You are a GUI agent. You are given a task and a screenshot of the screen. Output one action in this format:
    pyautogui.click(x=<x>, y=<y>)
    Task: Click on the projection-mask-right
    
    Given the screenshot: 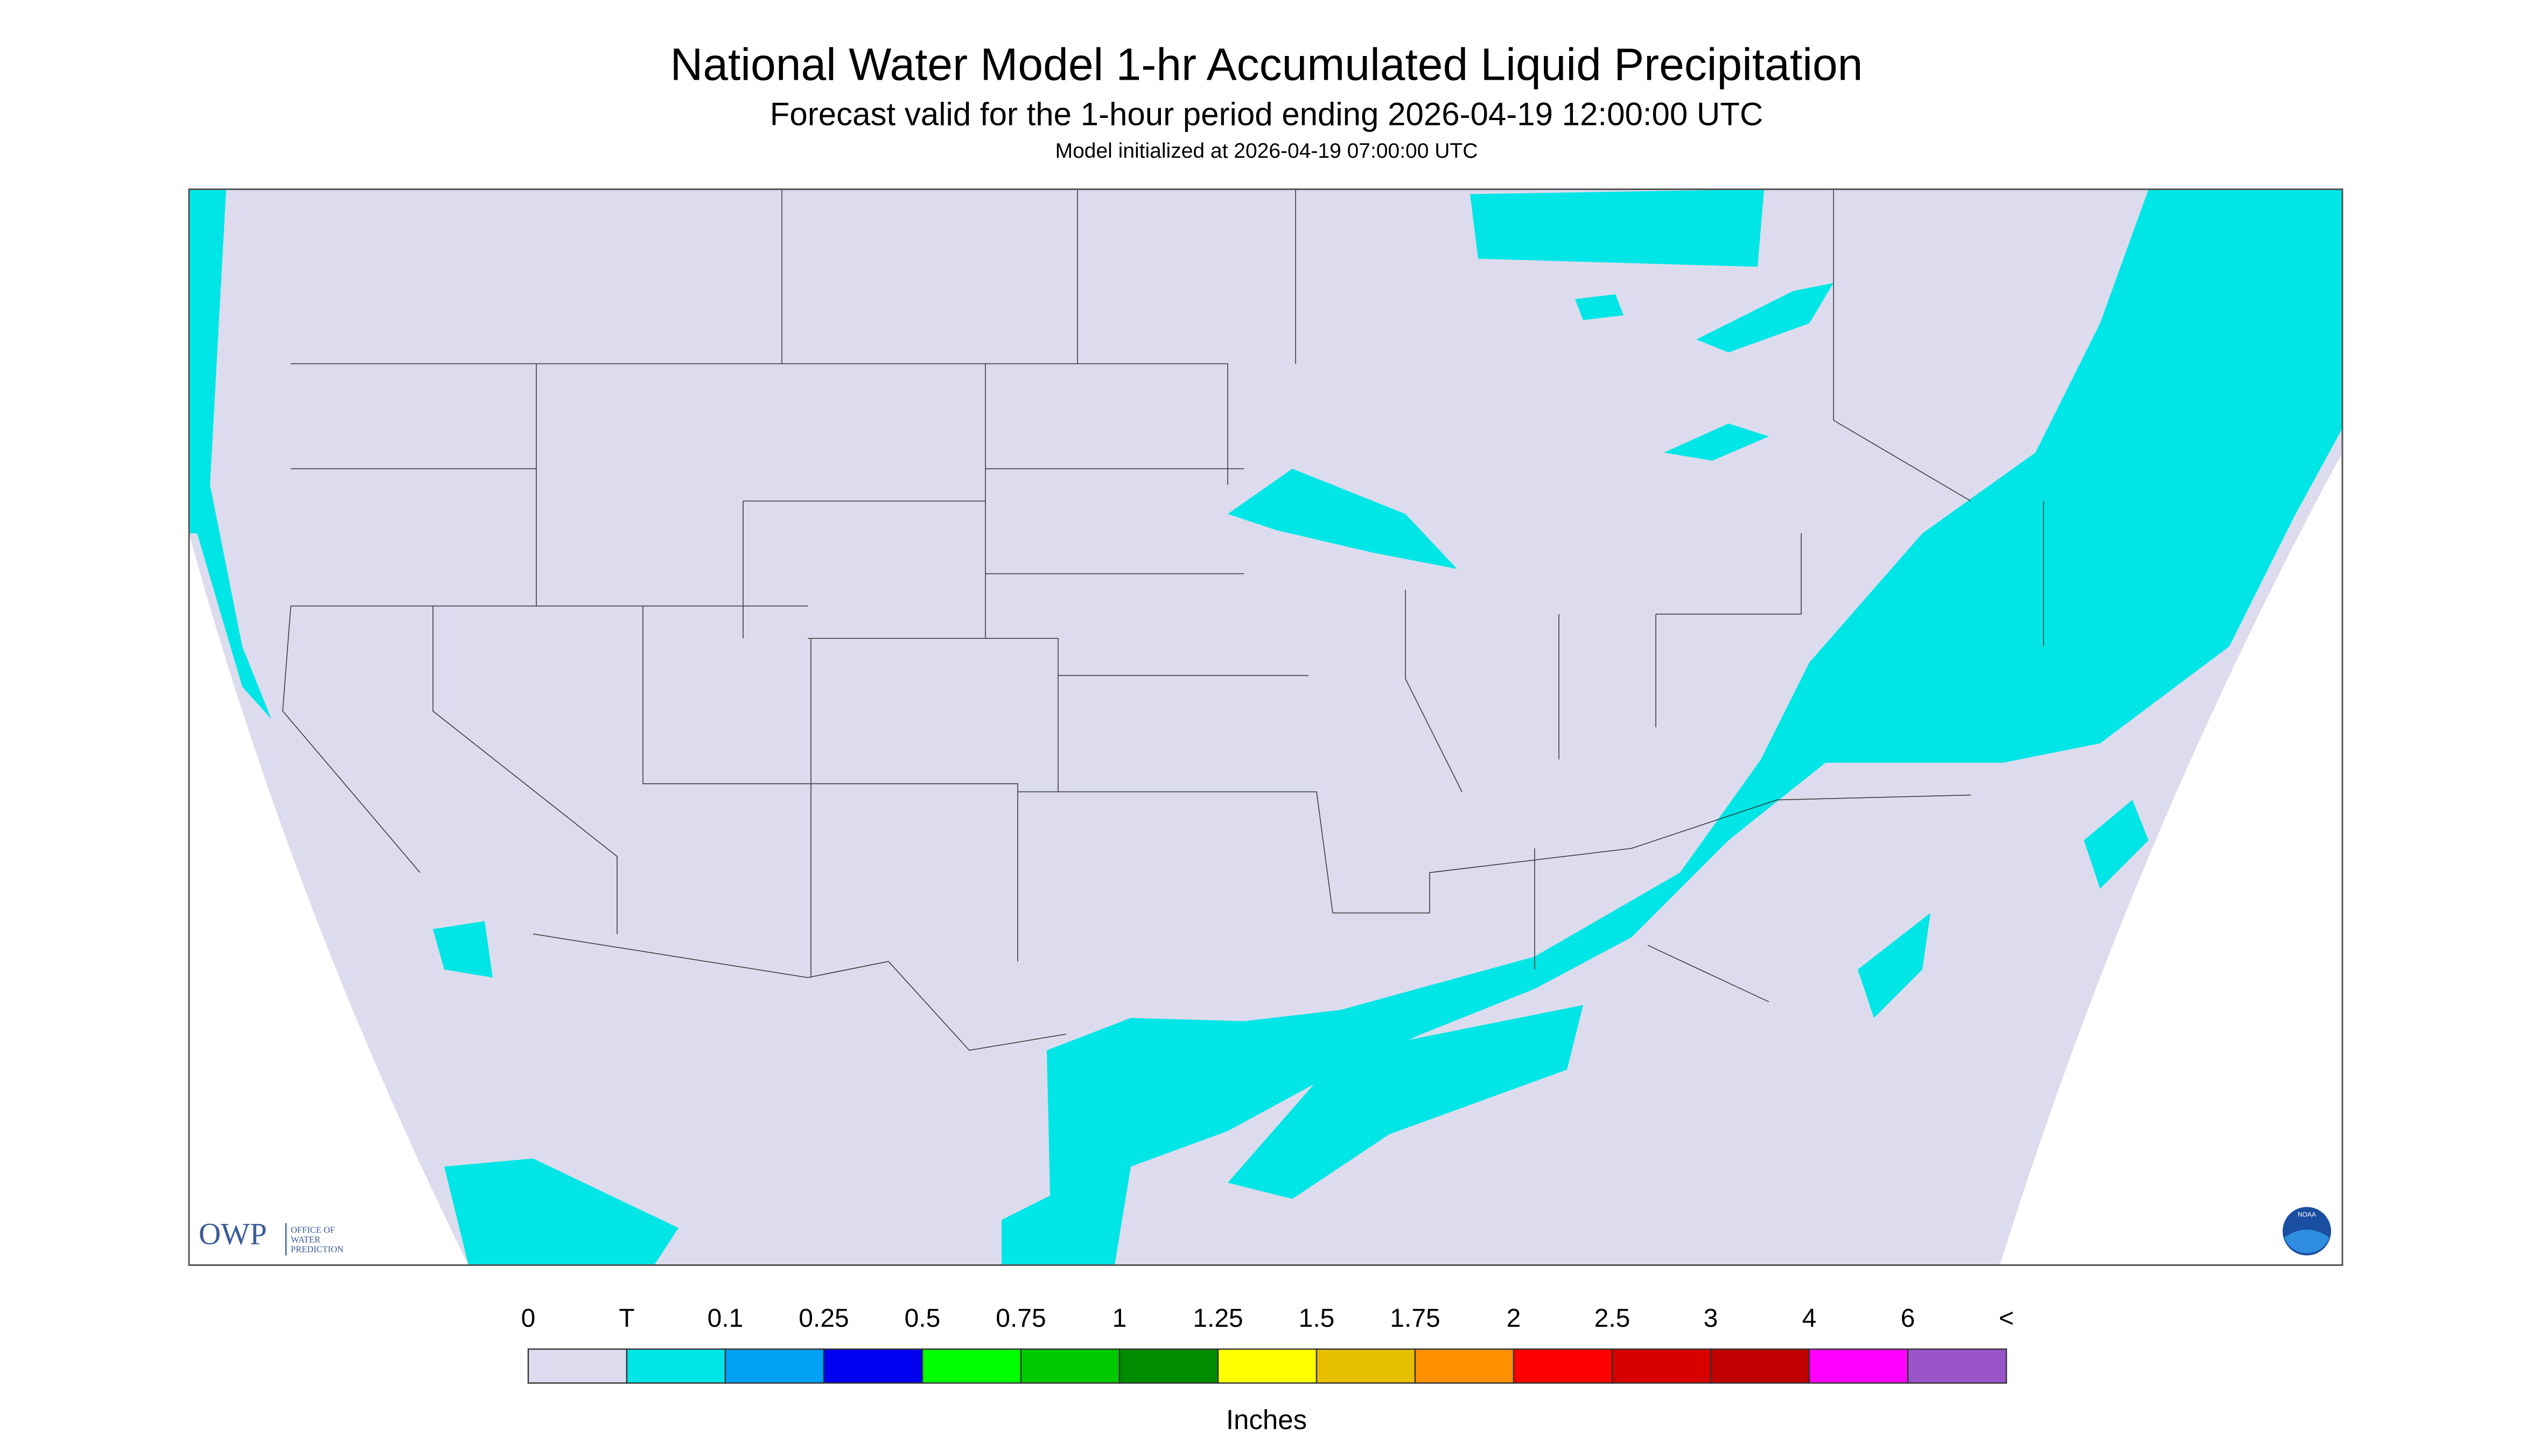 What is the action you would take?
    pyautogui.click(x=2171, y=858)
    